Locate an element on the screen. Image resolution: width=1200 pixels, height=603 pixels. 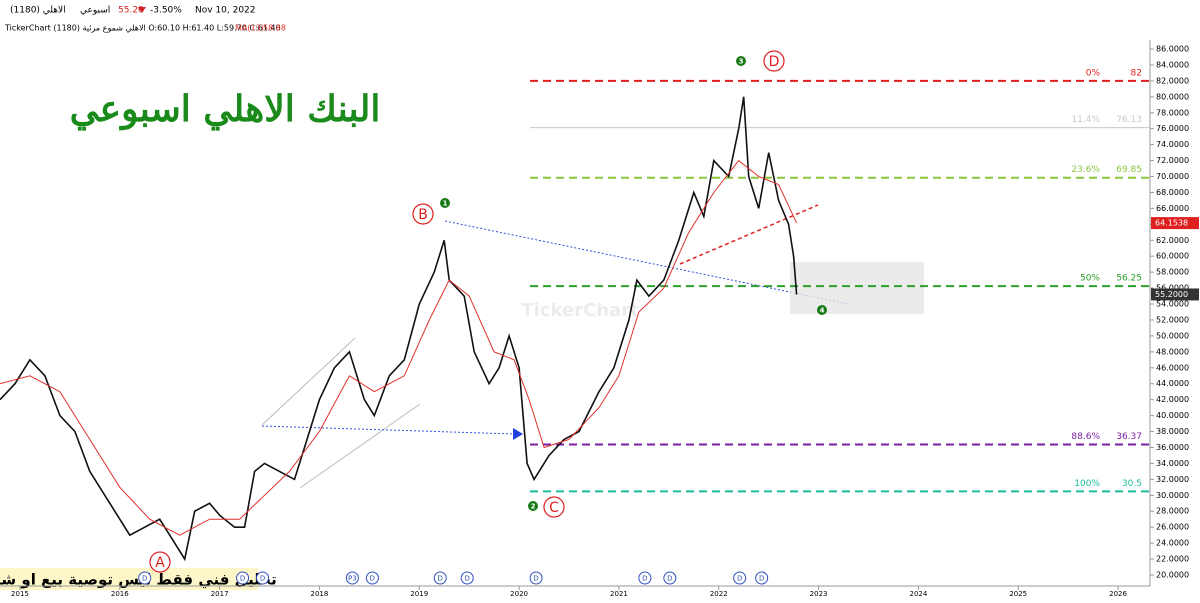
x-tick-label: 2019 is located at coordinates (419, 594).